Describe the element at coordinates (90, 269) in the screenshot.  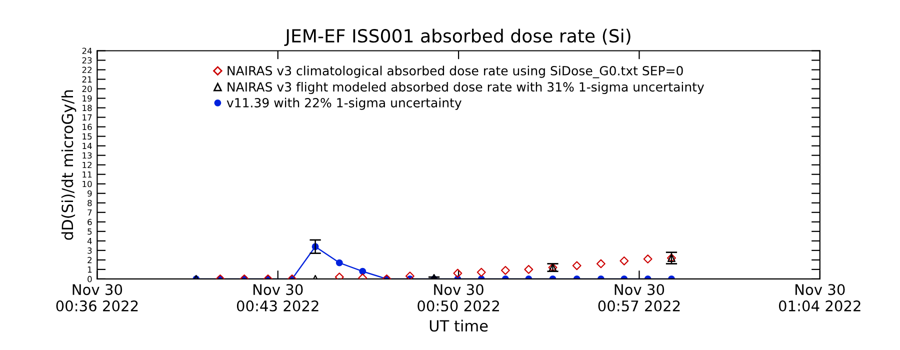
I see `y-tick-label: 1` at that location.